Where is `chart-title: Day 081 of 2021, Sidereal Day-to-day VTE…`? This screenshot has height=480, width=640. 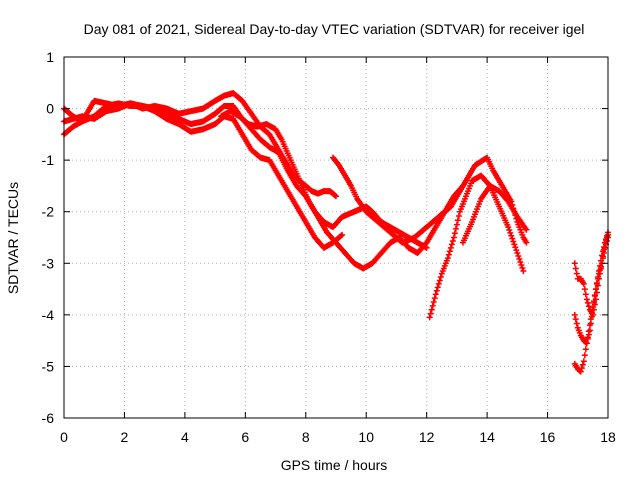 chart-title: Day 081 of 2021, Sidereal Day-to-day VTE… is located at coordinates (334, 29).